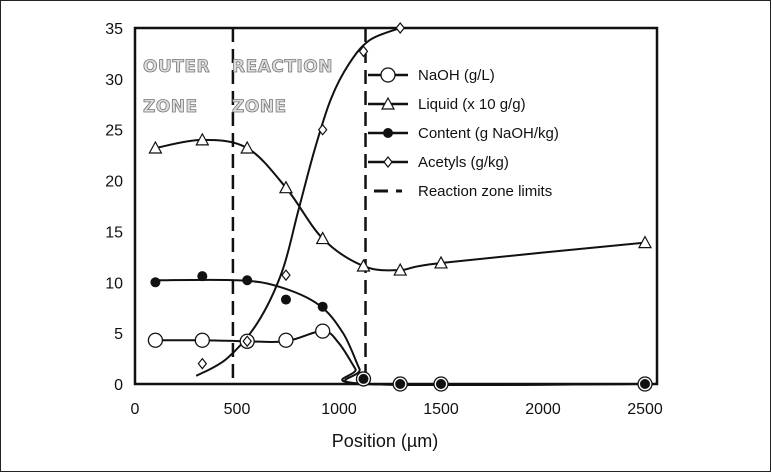  Describe the element at coordinates (114, 182) in the screenshot. I see `y-tick-label: 20` at that location.